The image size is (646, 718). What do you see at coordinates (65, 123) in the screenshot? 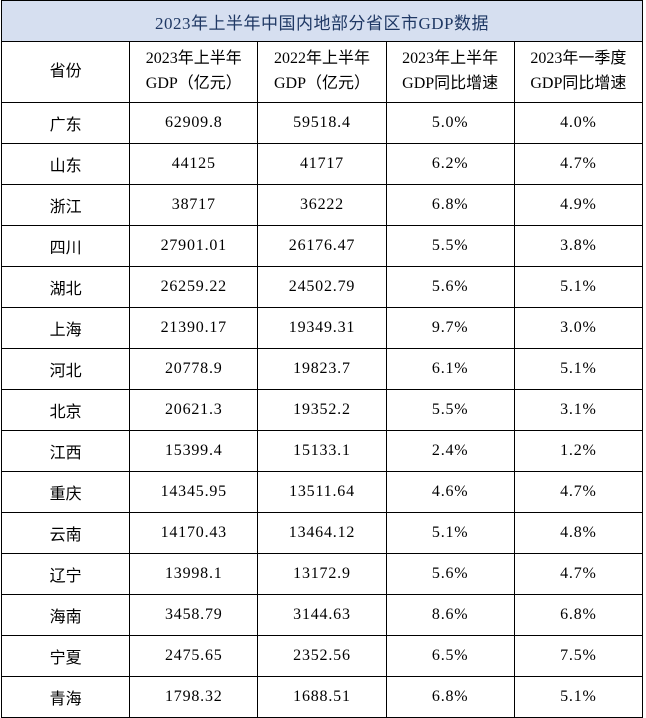
I see `cell-province: 广东` at bounding box center [65, 123].